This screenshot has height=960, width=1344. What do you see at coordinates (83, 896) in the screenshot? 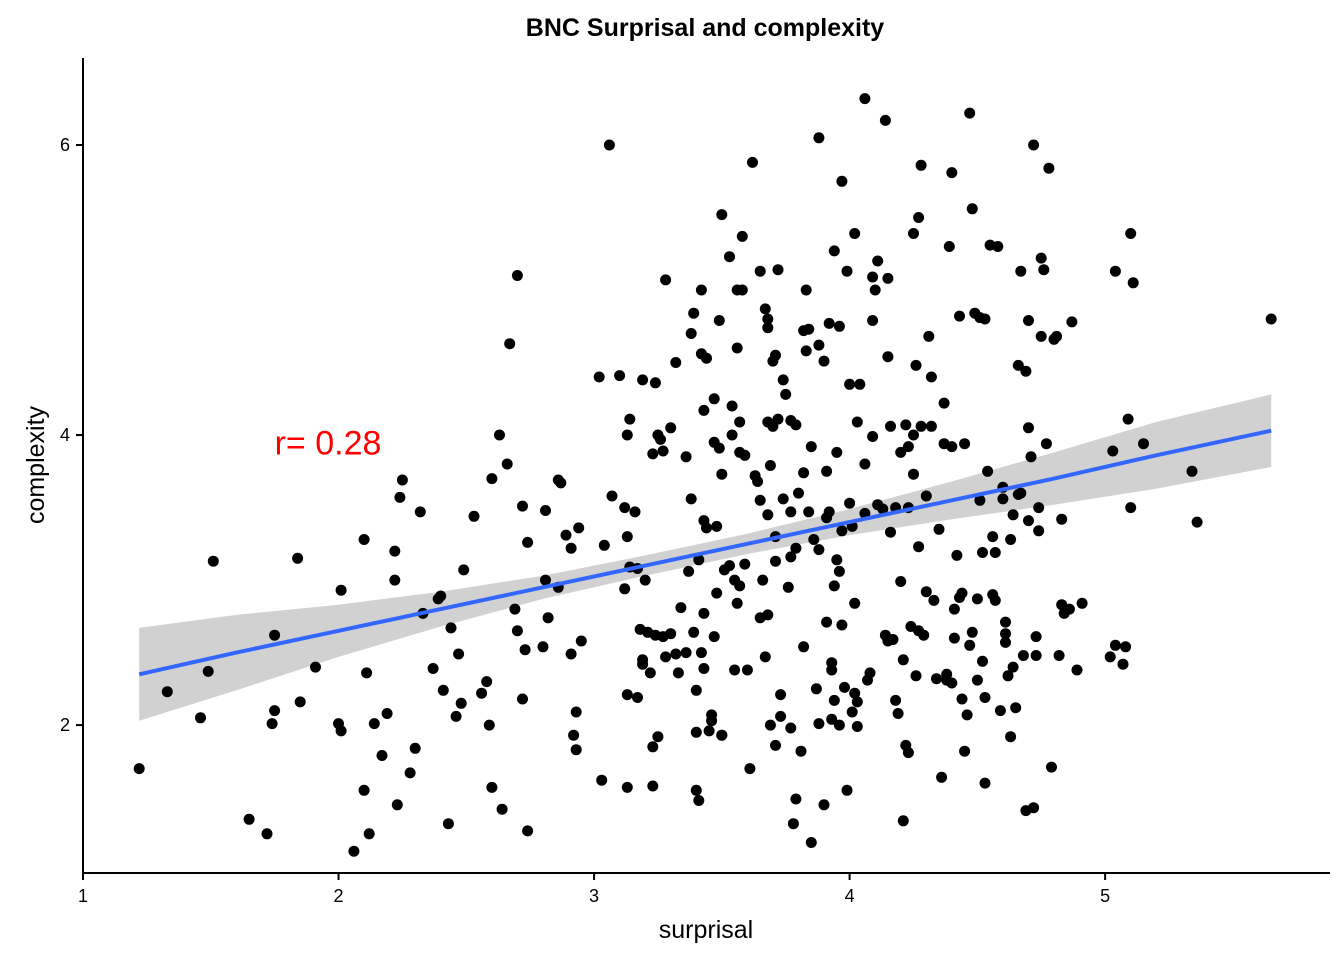
I see `x-tick-label: 1` at bounding box center [83, 896].